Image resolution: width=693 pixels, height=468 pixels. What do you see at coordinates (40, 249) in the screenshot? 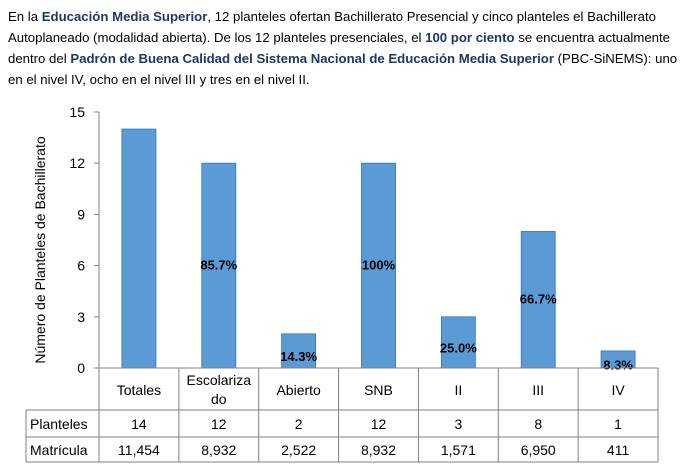
I see `y-axis-title: Número de Planteles de Bachillerato` at bounding box center [40, 249].